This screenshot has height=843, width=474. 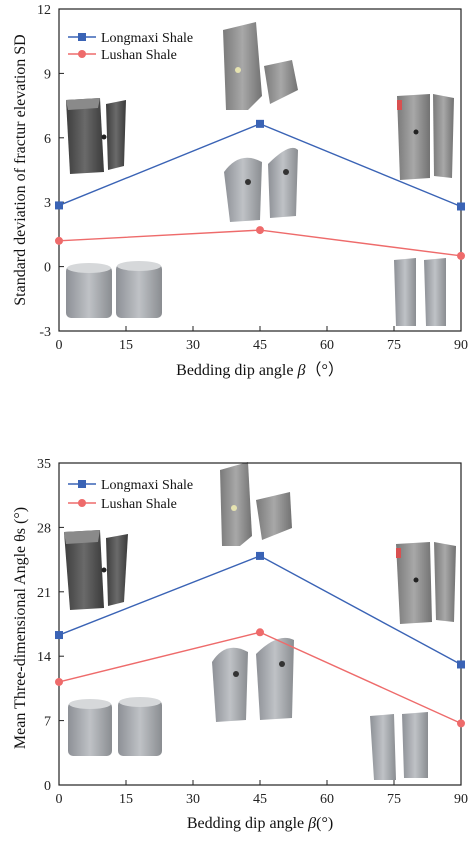 What do you see at coordinates (47, 74) in the screenshot?
I see `y-tick-label: 9` at bounding box center [47, 74].